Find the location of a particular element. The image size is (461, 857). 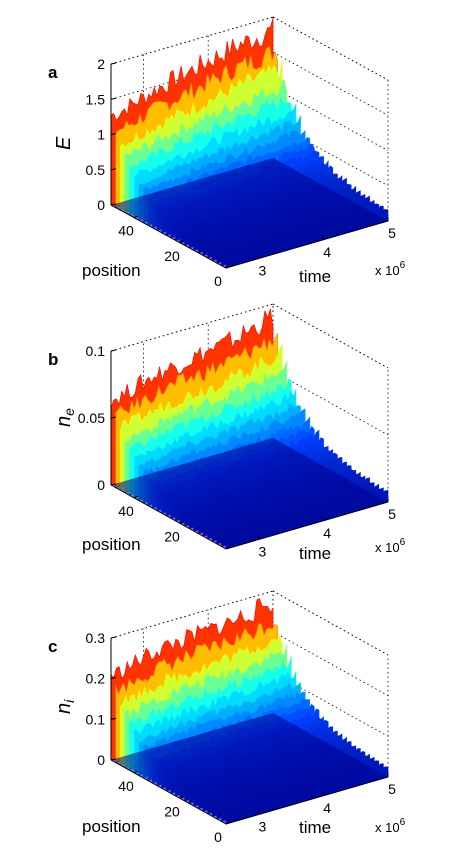

z-tick-label: 1 is located at coordinates (101, 135).